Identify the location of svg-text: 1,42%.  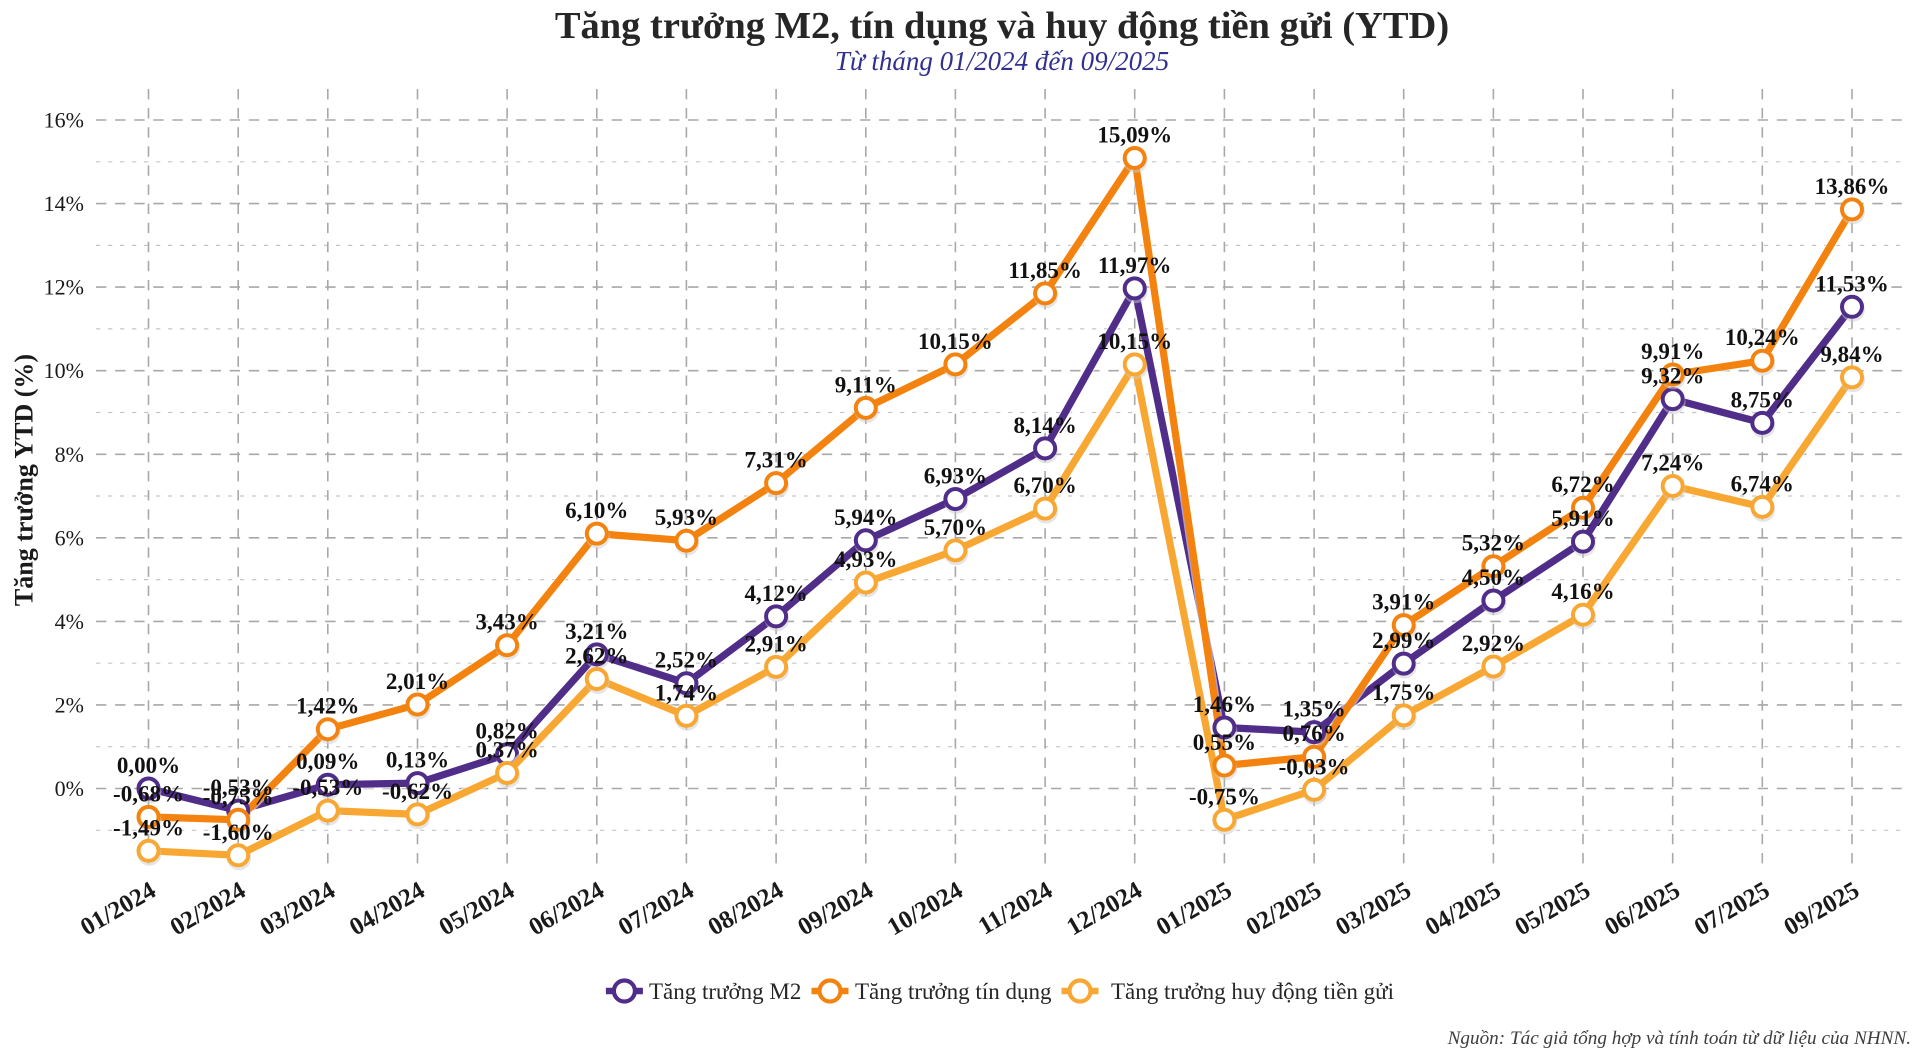
(327, 706).